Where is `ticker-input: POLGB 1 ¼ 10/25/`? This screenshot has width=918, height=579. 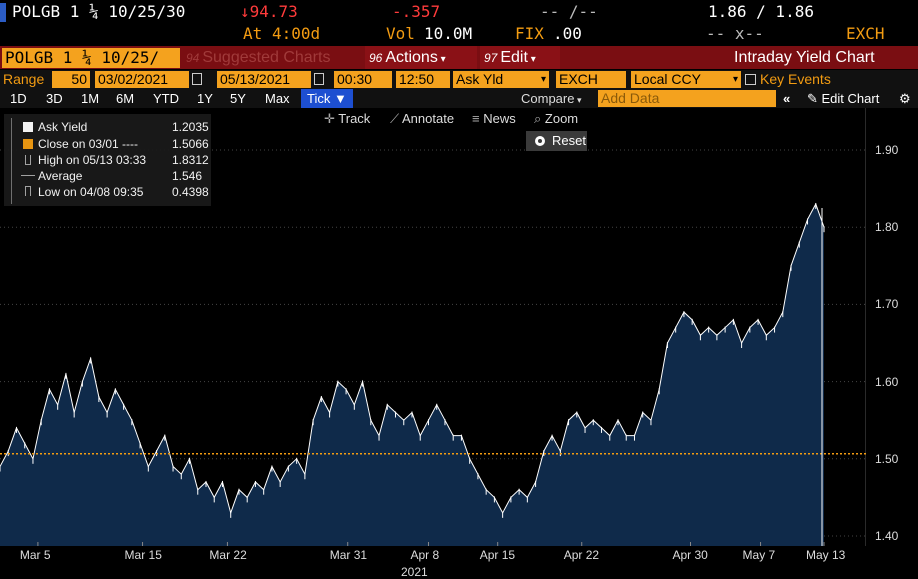
ticker-input: POLGB 1 ¼ 10/25/ is located at coordinates (91, 58).